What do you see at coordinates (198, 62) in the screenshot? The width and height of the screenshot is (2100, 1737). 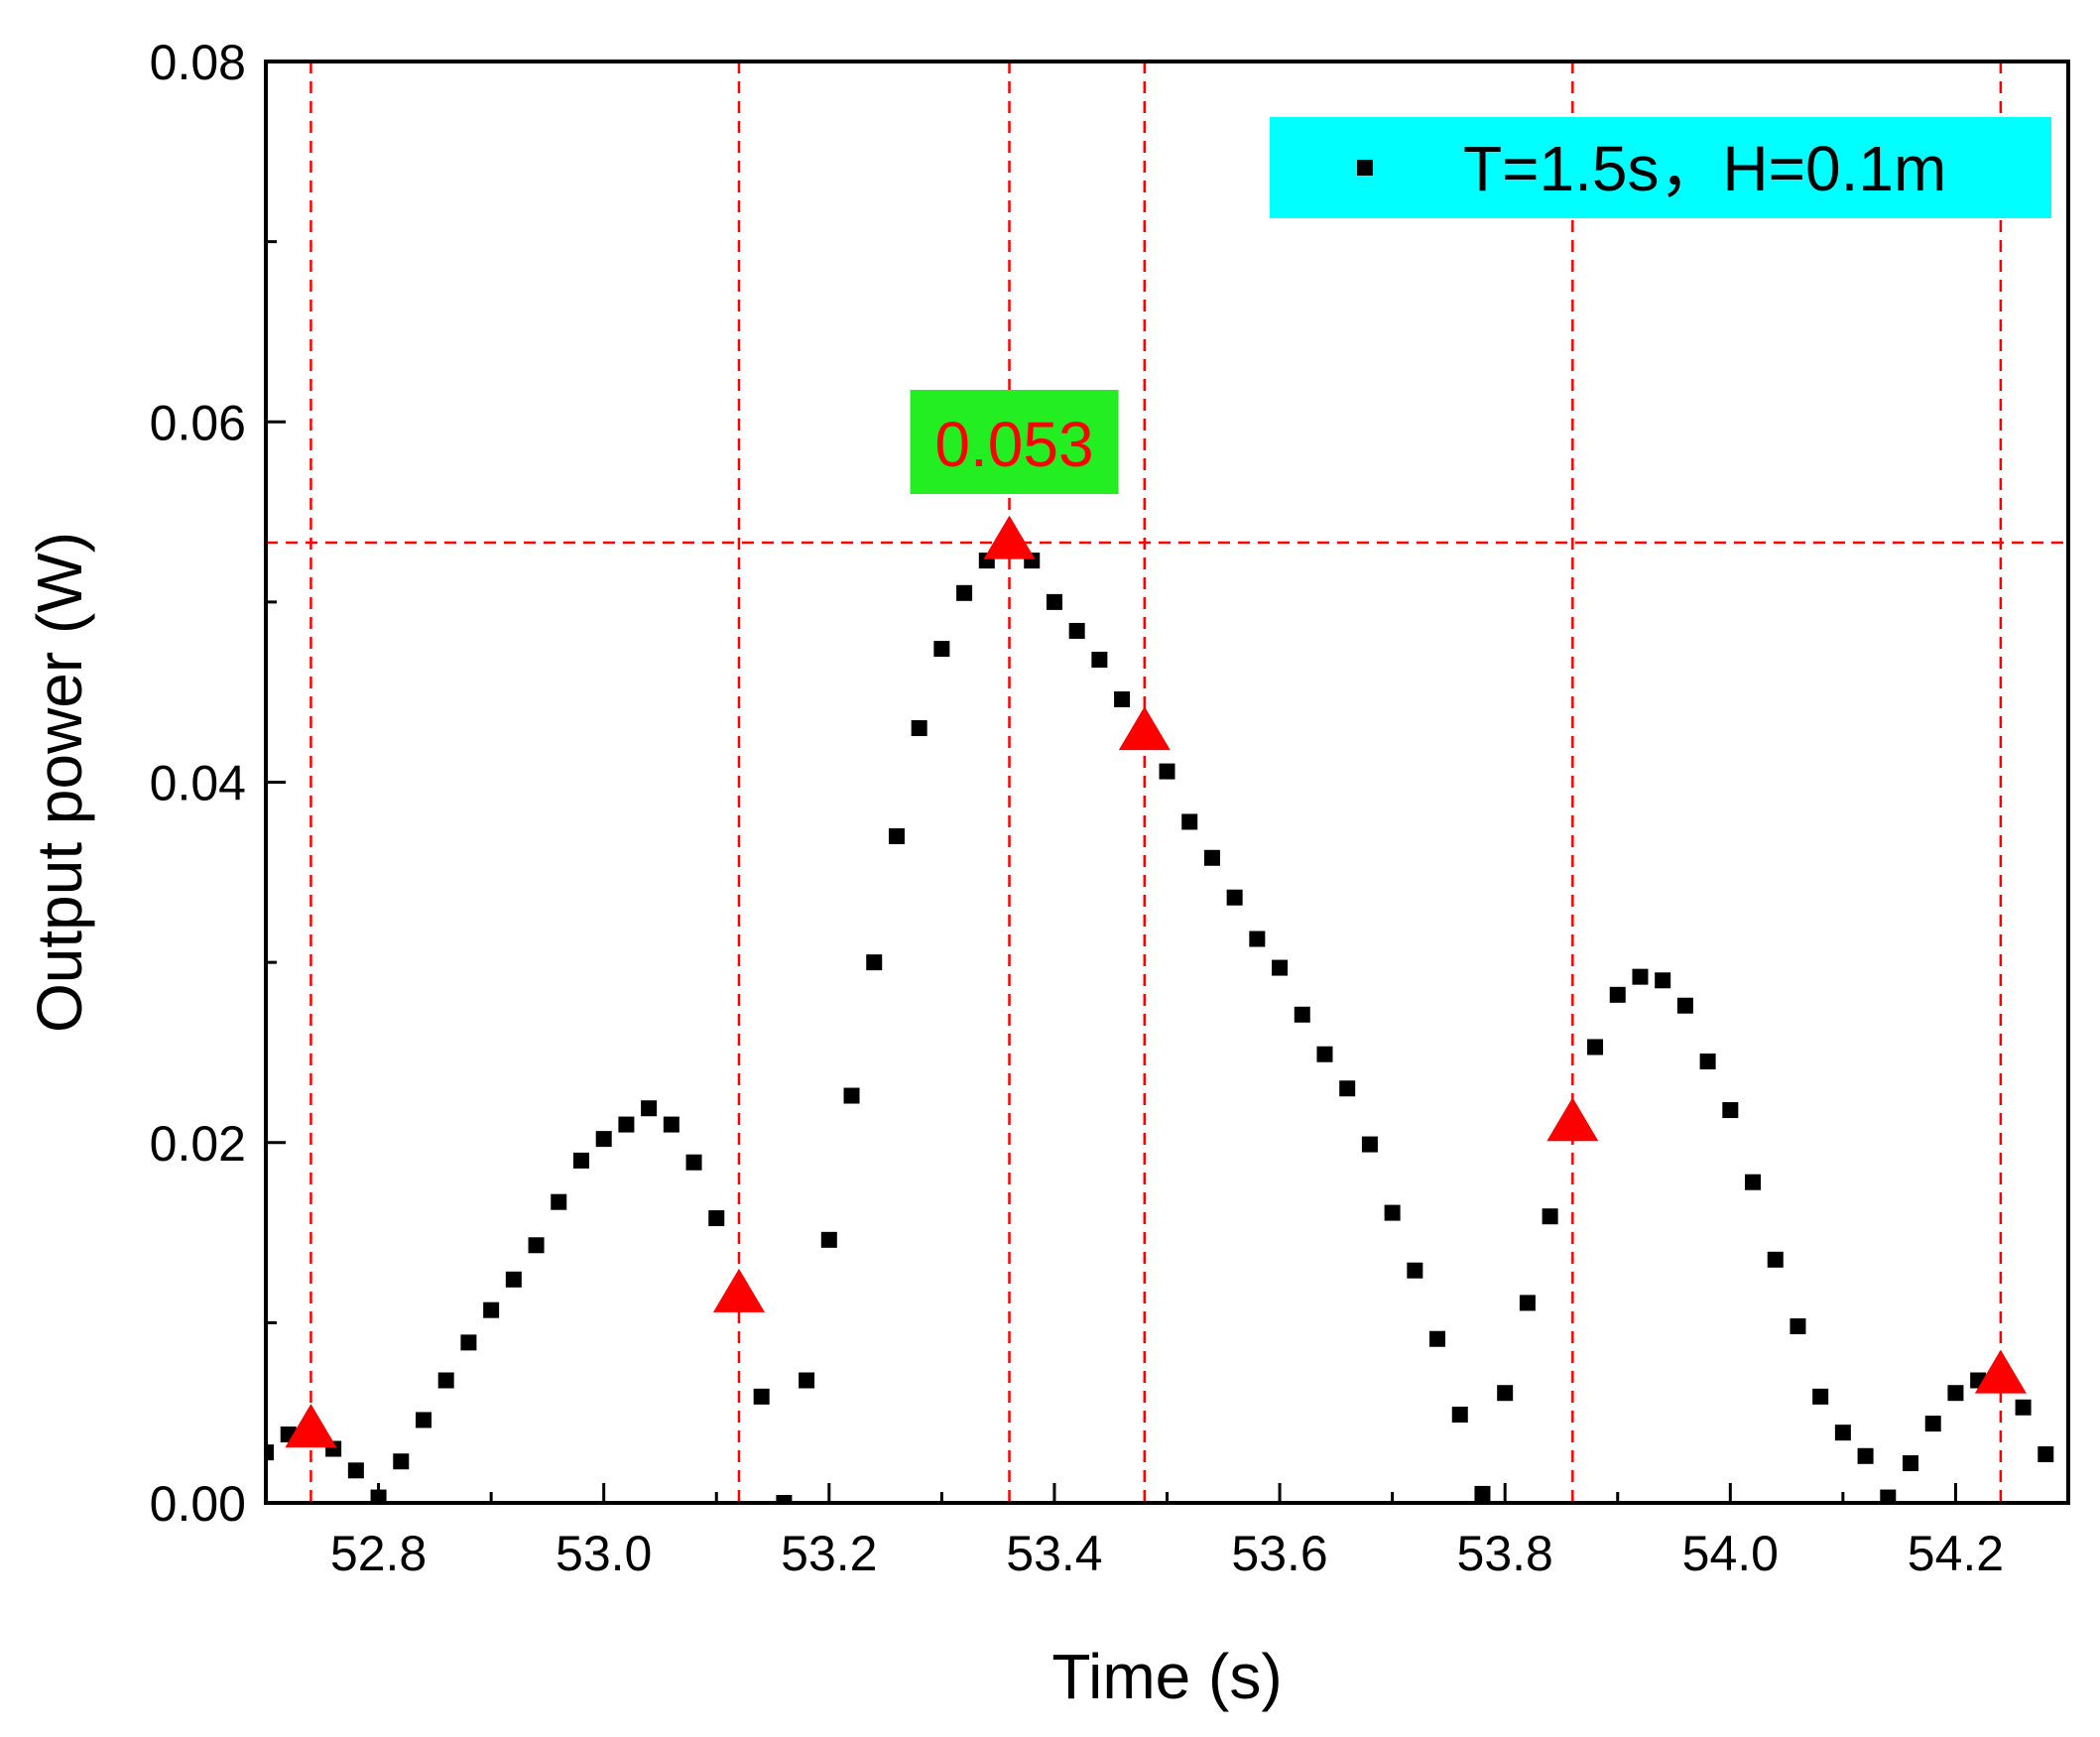 I see `y-tick-label-4: 0.08` at bounding box center [198, 62].